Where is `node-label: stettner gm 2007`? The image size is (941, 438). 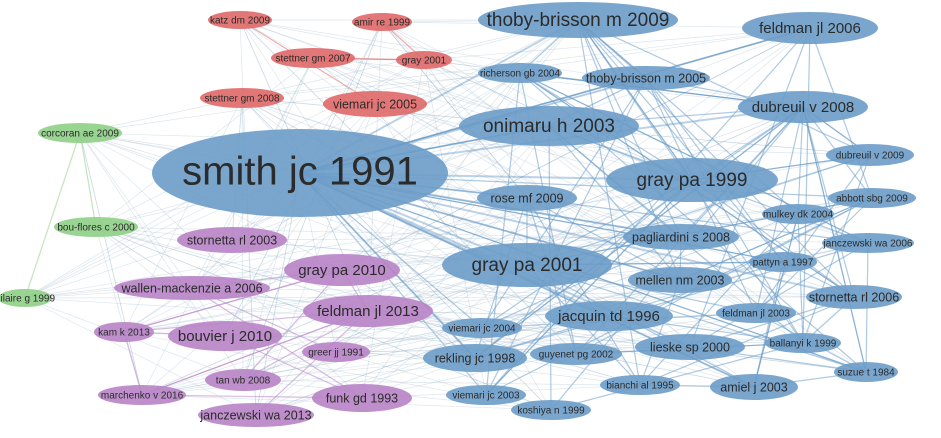
node-label: stettner gm 2007 is located at coordinates (312, 59).